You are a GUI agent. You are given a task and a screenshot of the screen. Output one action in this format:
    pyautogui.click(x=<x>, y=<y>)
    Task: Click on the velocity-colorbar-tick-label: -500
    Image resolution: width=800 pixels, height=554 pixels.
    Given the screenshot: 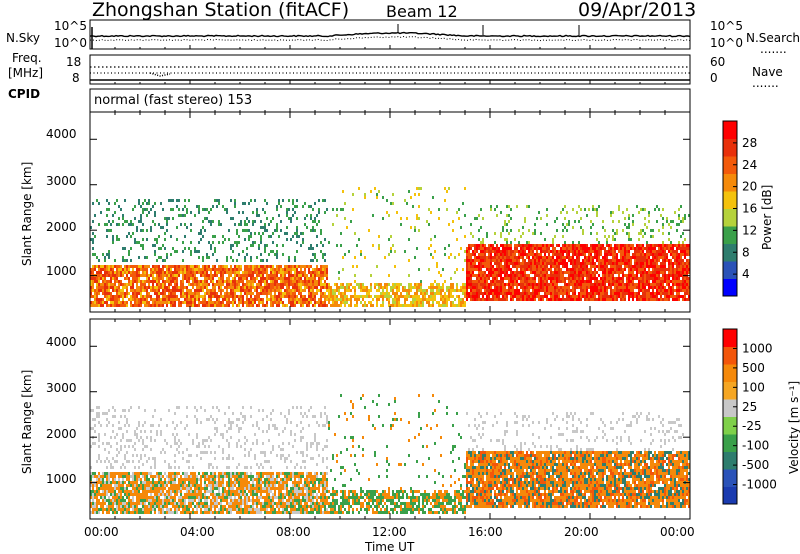 What is the action you would take?
    pyautogui.click(x=755, y=465)
    